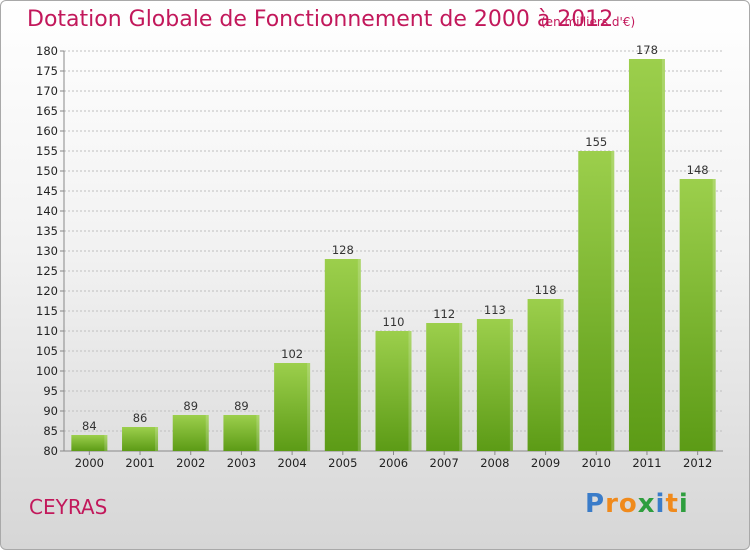 This screenshot has width=750, height=550. I want to click on bar-value-label: 155, so click(596, 142).